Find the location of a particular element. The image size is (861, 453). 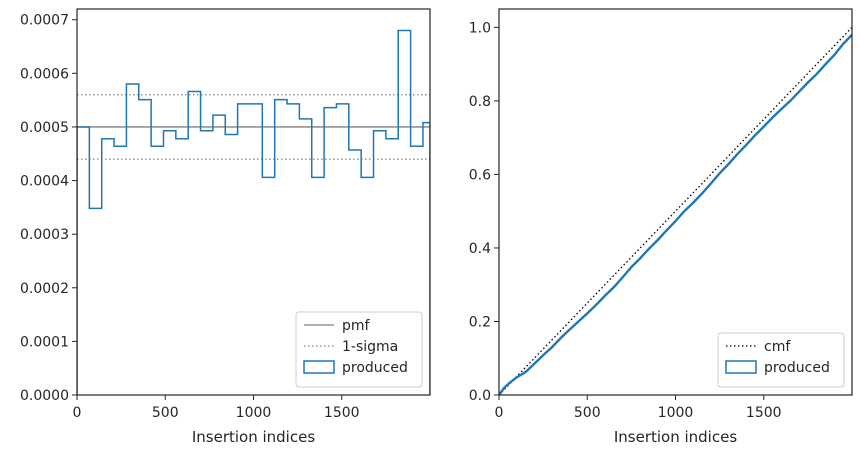

legend-label-1-sigma: 1-sigma is located at coordinates (370, 347).